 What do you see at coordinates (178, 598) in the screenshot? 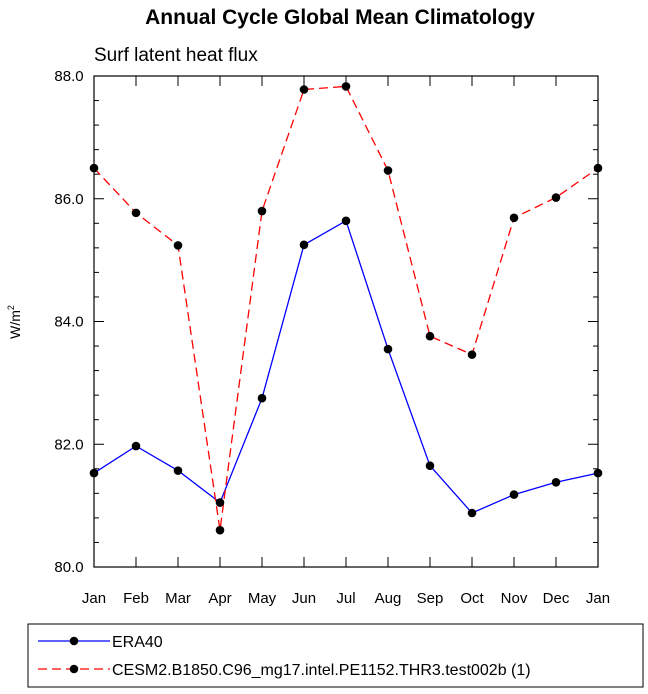
I see `x-tick-label: Mar` at bounding box center [178, 598].